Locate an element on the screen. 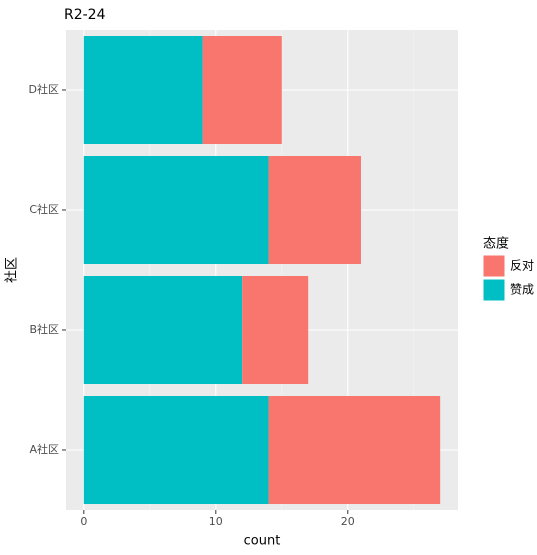 The width and height of the screenshot is (537, 555). x-tick-label: 0 is located at coordinates (83, 521).